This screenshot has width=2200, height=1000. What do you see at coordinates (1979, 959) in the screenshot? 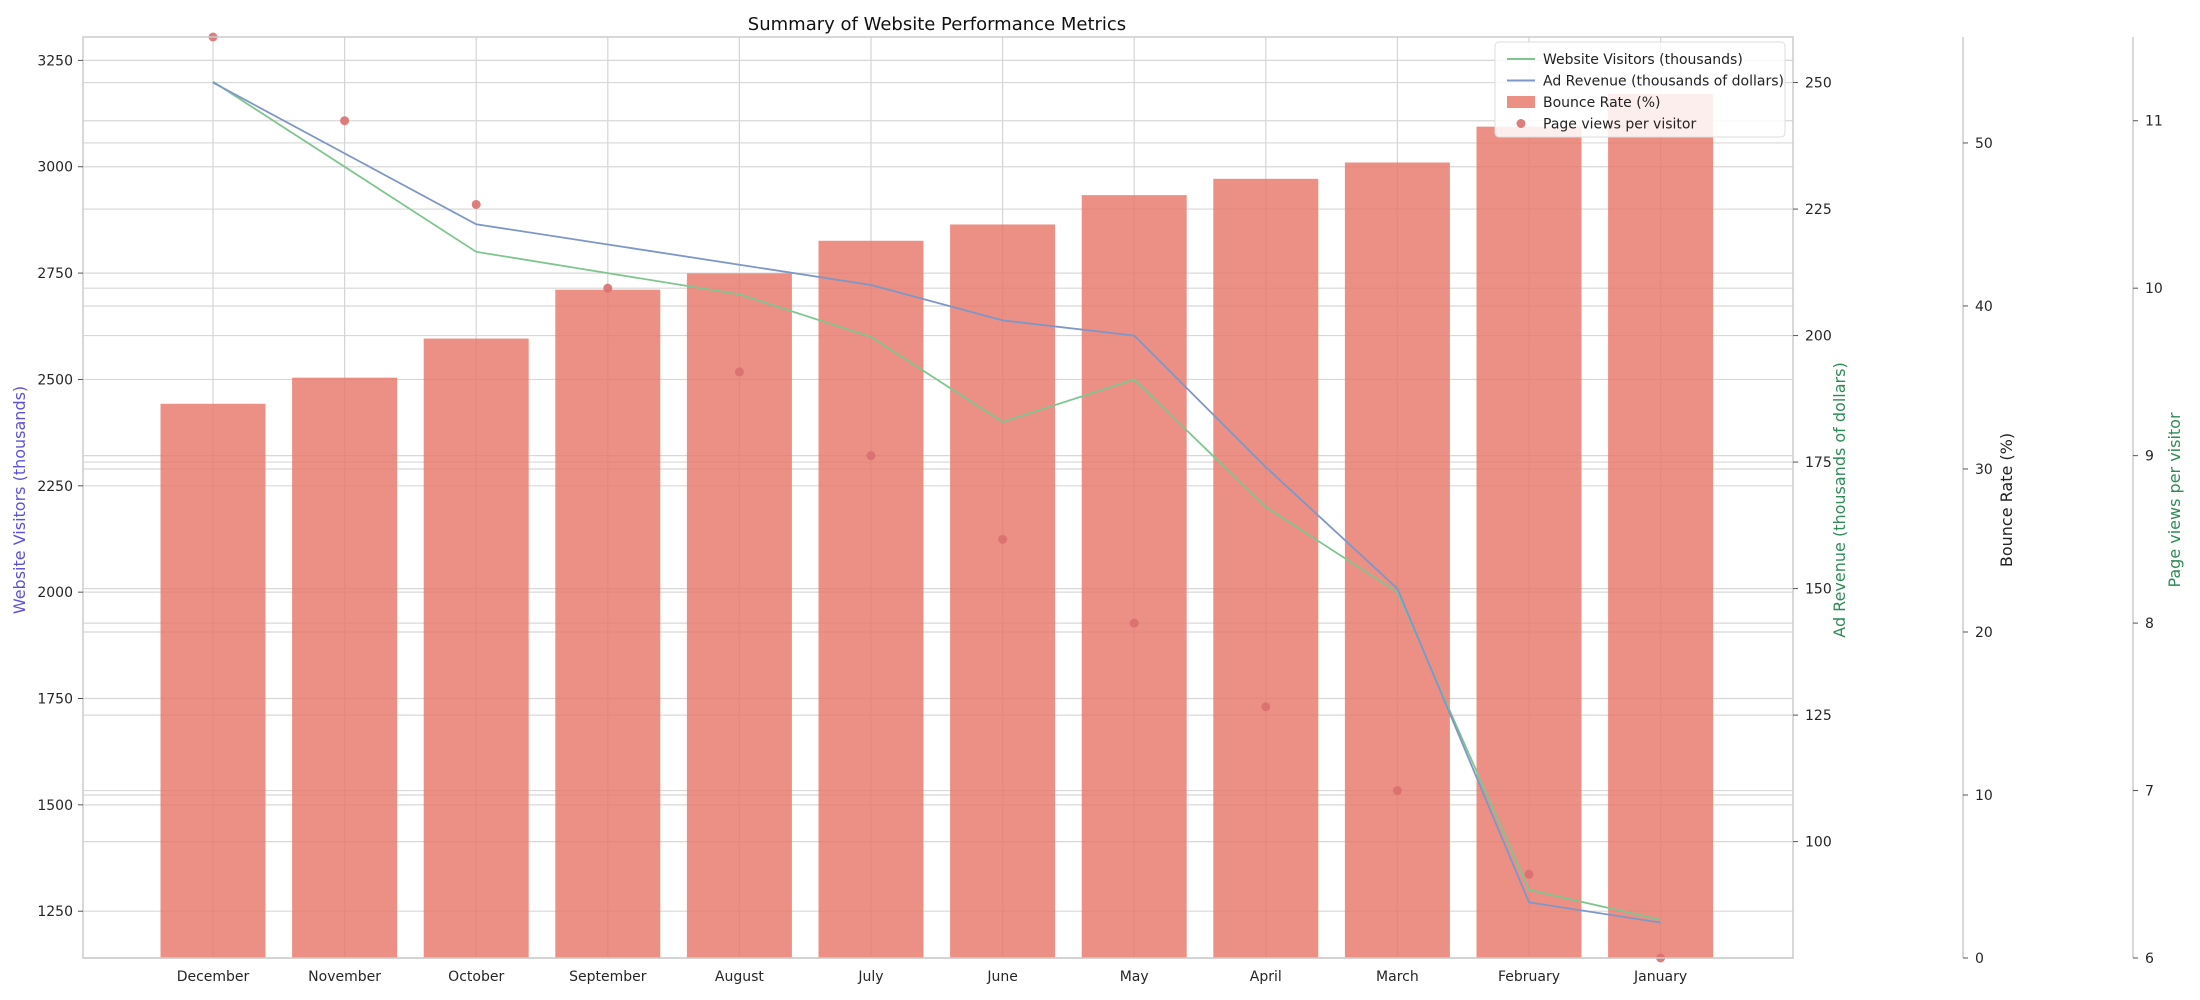
I see `bounce-tick-label: 0` at bounding box center [1979, 959].